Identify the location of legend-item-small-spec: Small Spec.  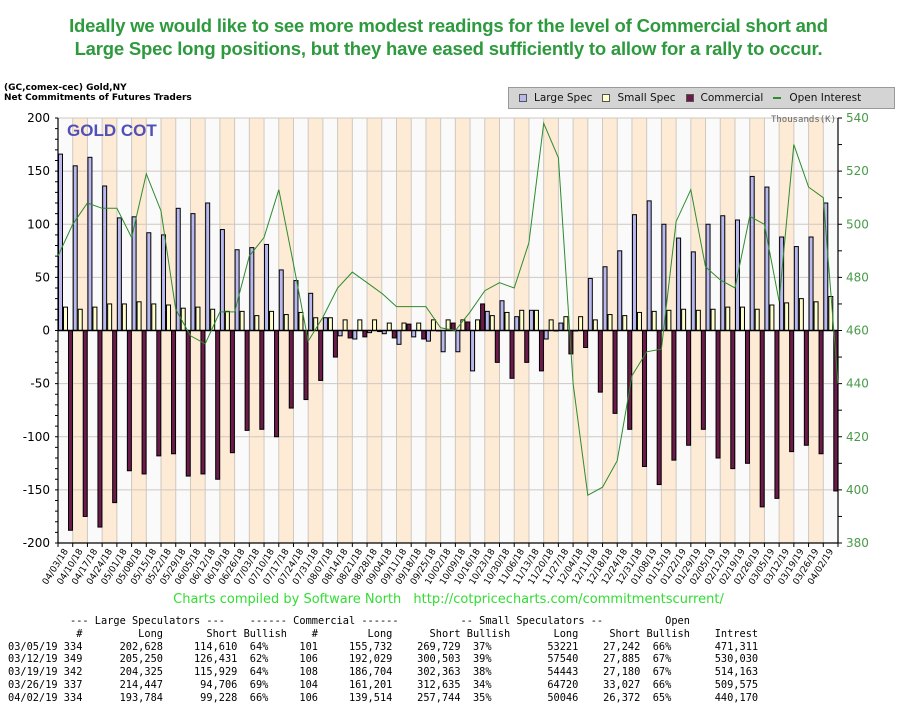
(639, 98).